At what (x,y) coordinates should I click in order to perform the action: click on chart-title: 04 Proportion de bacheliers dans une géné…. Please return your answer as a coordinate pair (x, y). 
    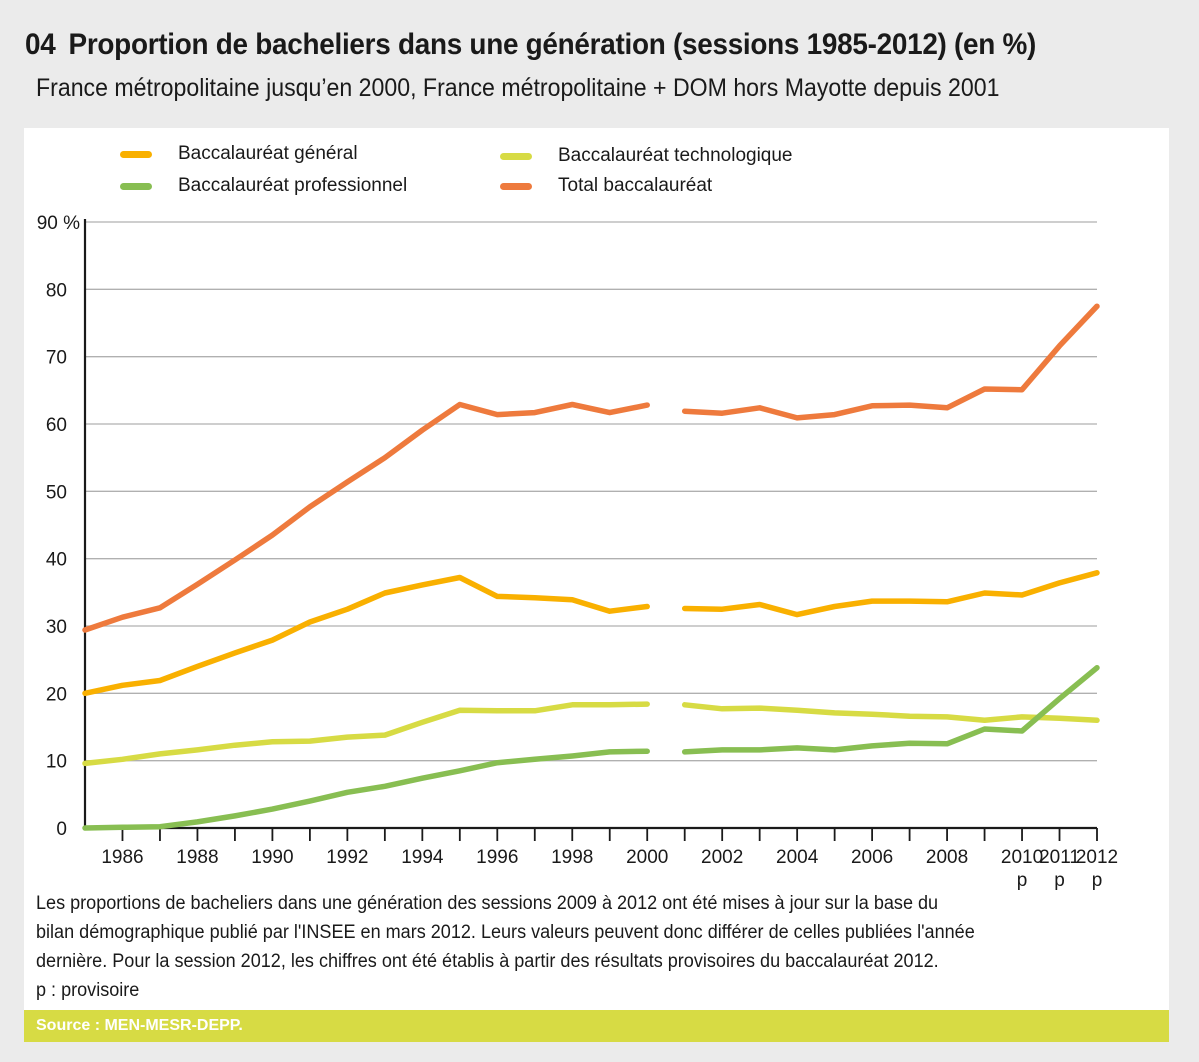
    Looking at the image, I should click on (530, 45).